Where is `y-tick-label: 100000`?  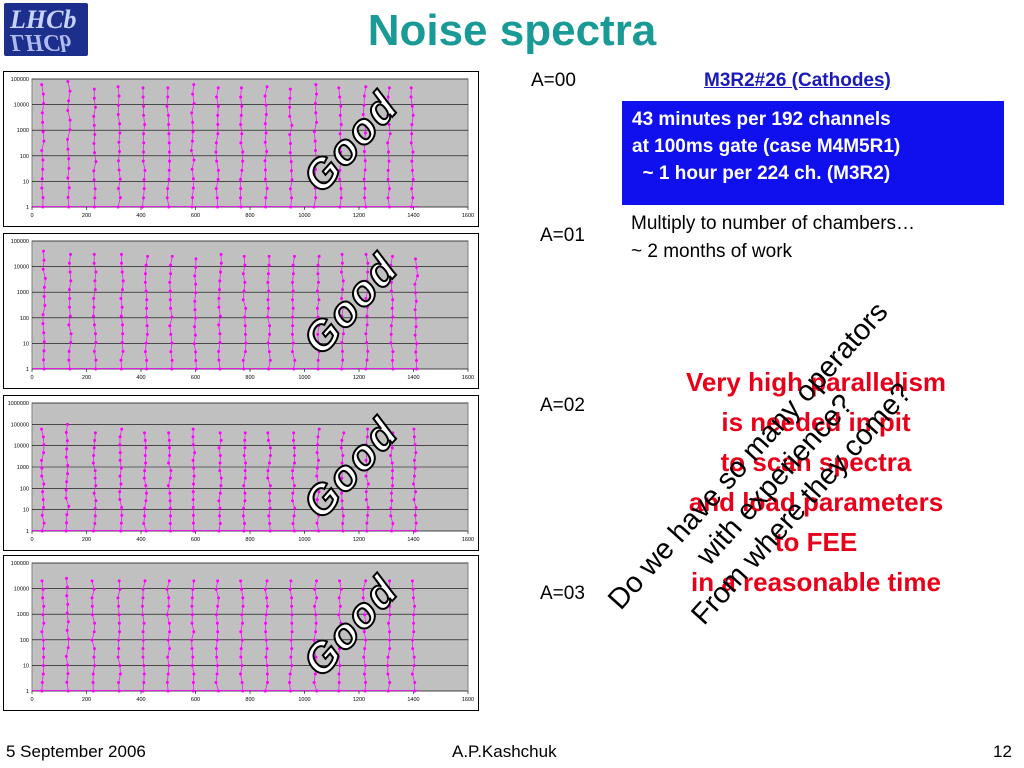 y-tick-label: 100000 is located at coordinates (20, 80).